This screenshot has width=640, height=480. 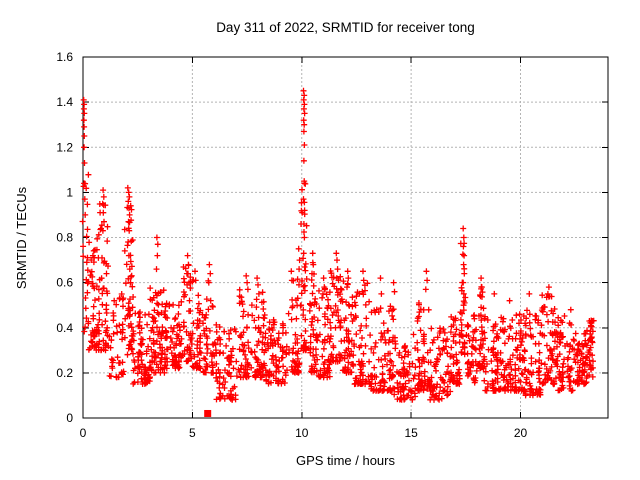 What do you see at coordinates (411, 433) in the screenshot?
I see `x-tick-label: 15` at bounding box center [411, 433].